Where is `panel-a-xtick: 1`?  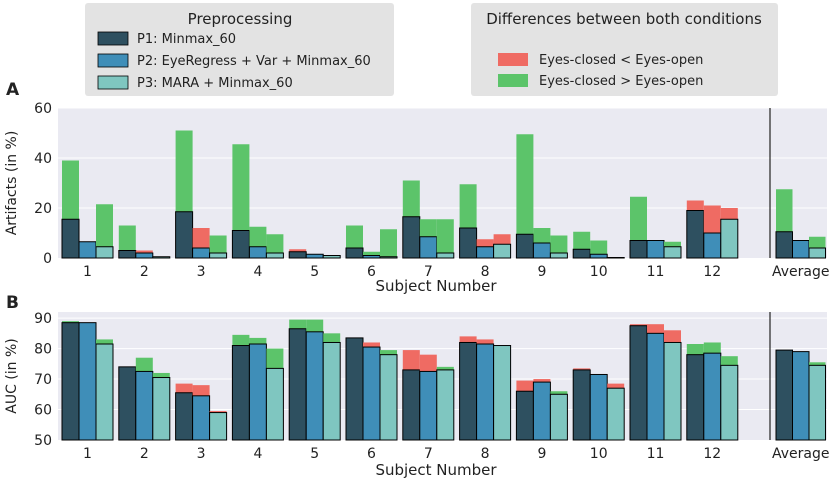 panel-a-xtick: 1 is located at coordinates (87, 272).